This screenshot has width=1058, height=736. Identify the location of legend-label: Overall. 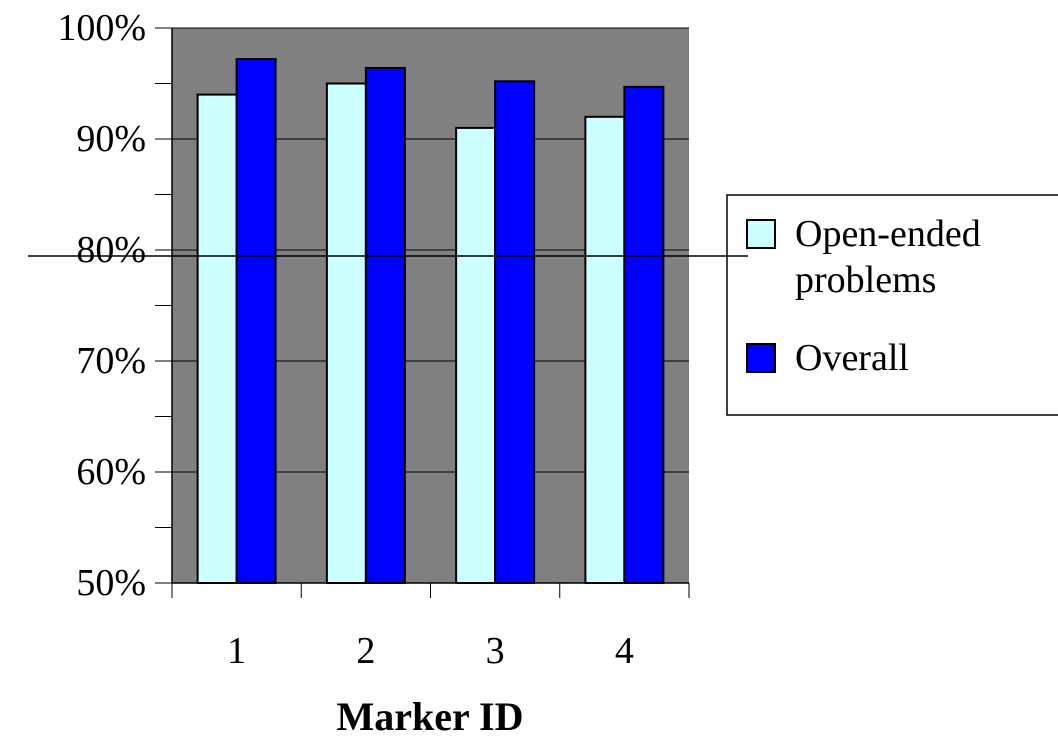
(852, 358).